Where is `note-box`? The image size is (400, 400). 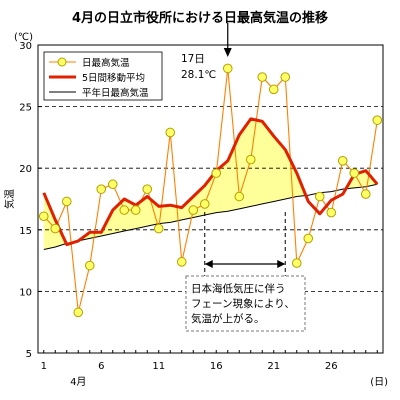
note-box is located at coordinates (245, 303).